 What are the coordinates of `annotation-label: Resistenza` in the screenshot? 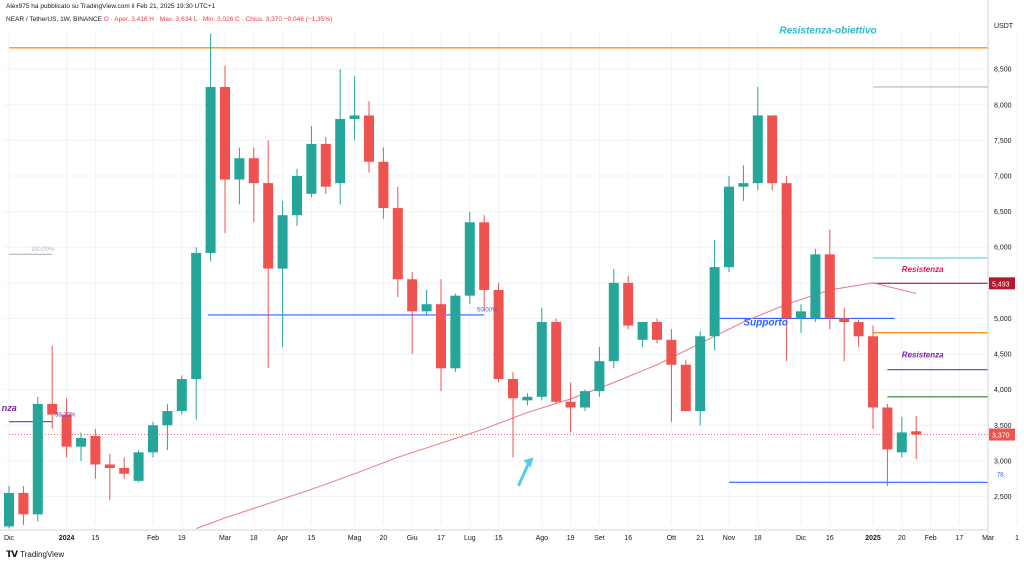 It's located at (923, 269).